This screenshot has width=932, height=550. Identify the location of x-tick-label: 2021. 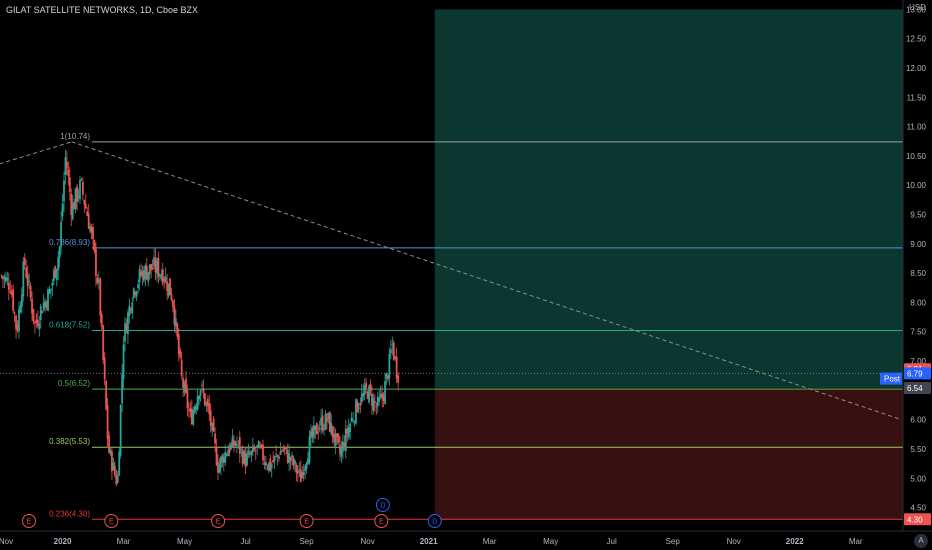
(429, 541).